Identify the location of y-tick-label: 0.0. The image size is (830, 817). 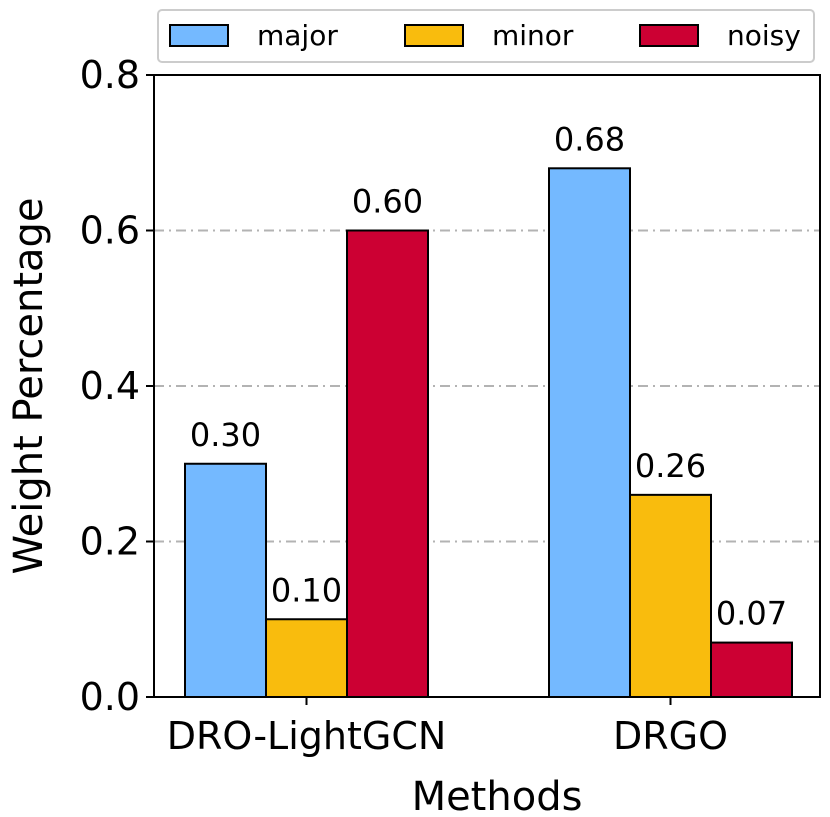
(110, 697).